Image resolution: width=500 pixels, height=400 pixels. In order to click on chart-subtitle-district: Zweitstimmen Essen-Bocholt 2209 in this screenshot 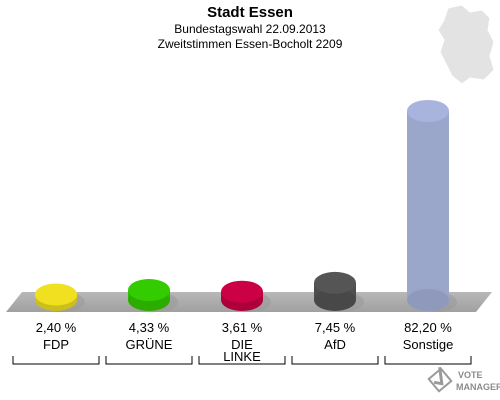, I will do `click(250, 44)`.